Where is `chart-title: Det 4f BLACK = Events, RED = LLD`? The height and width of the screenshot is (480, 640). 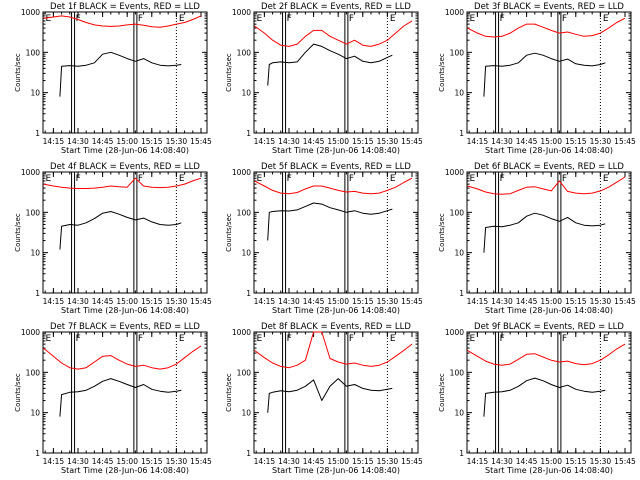
chart-title: Det 4f BLACK = Events, RED = LLD is located at coordinates (125, 167).